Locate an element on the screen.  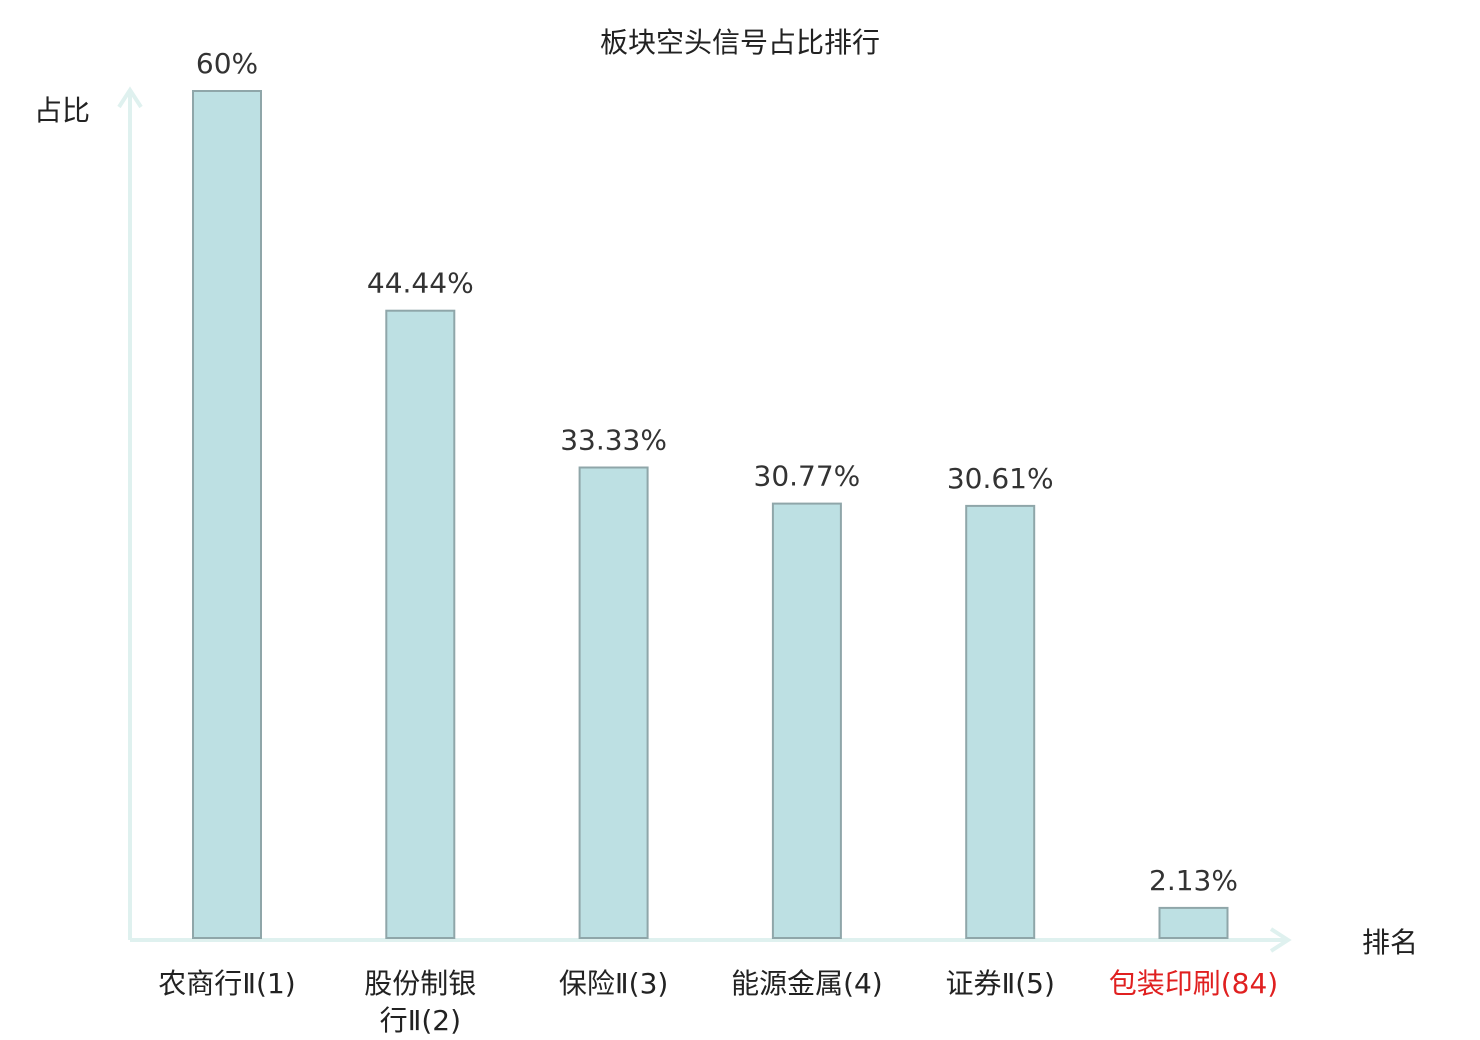
y-axis-arrowhead is located at coordinates (130, 97).